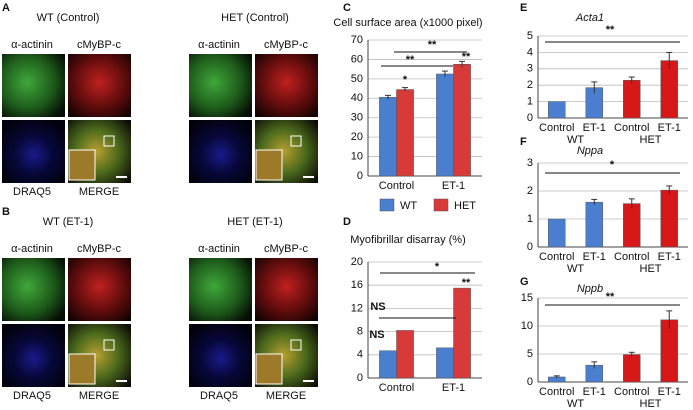 This screenshot has width=693, height=410. I want to click on image-group-title: HET (ET-1), so click(254, 222).